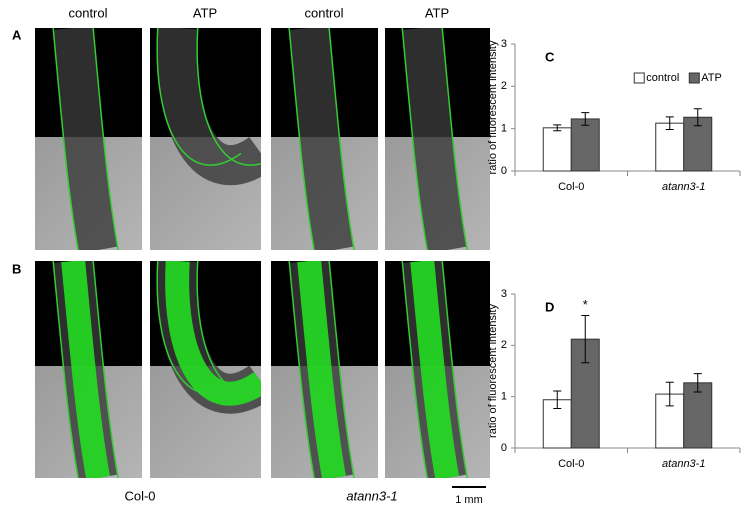  Describe the element at coordinates (550, 56) in the screenshot. I see `panel-label: C` at that location.